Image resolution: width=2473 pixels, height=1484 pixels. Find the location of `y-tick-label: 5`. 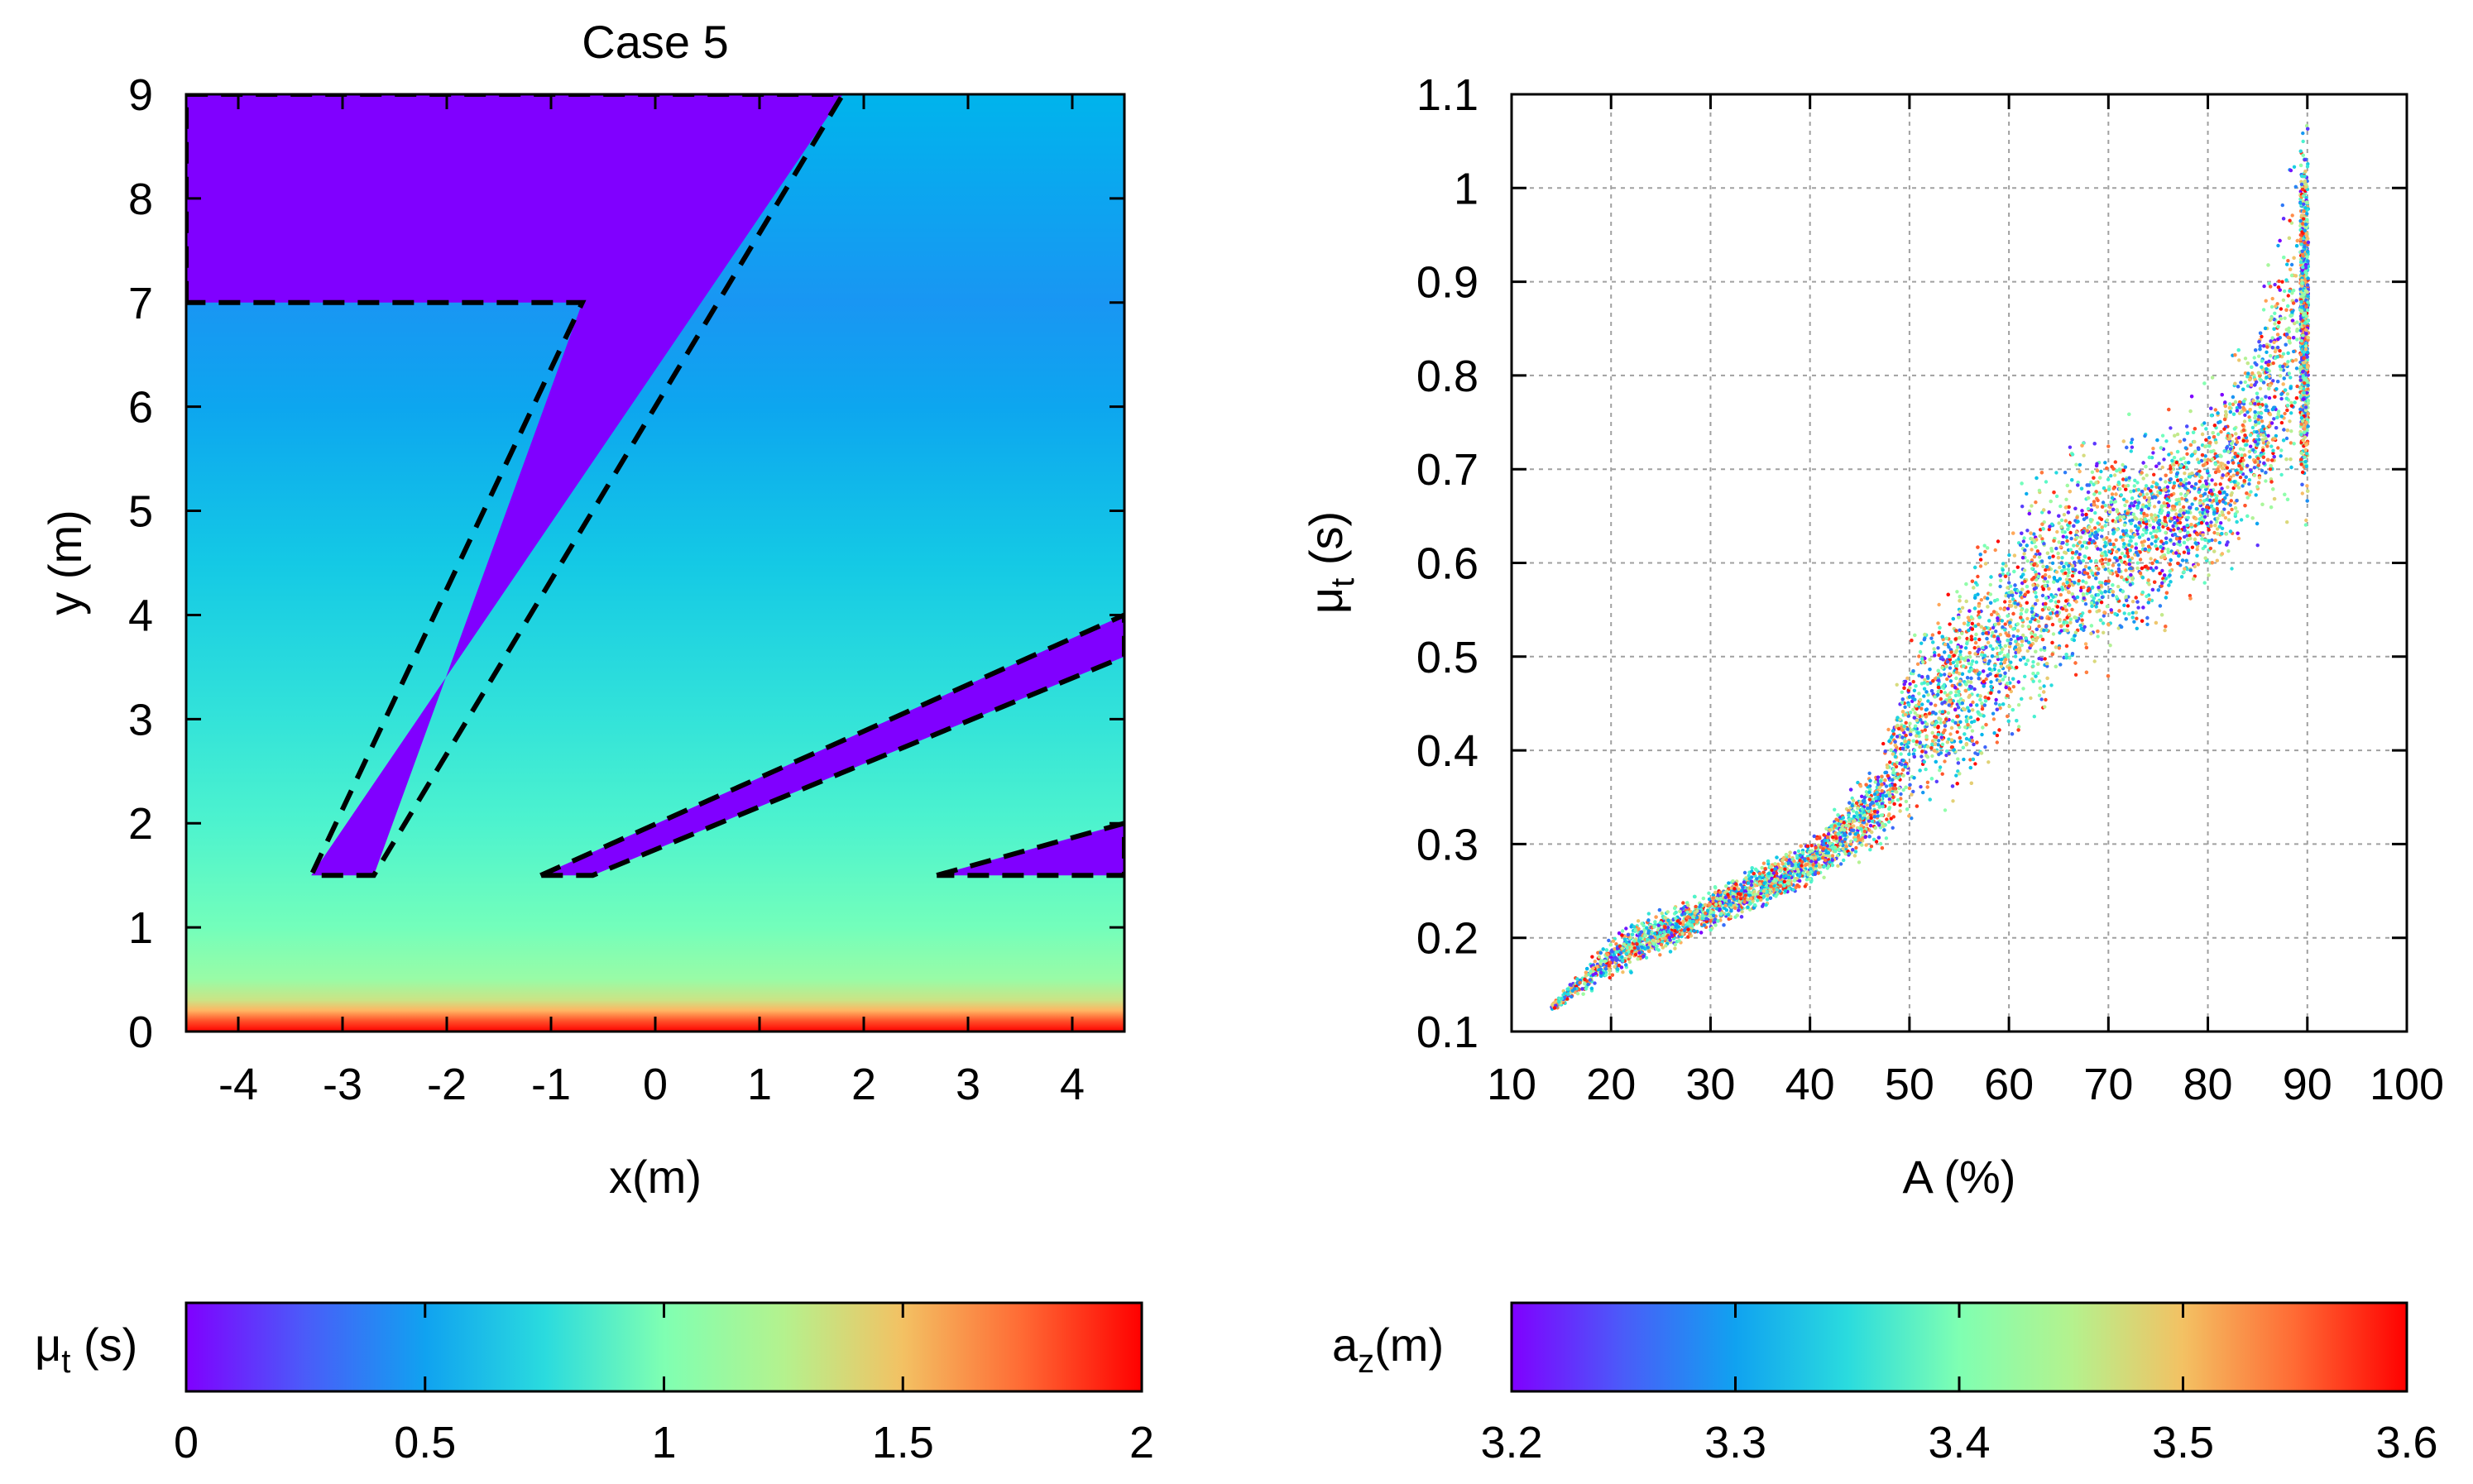

y-tick-label: 5 is located at coordinates (140, 512).